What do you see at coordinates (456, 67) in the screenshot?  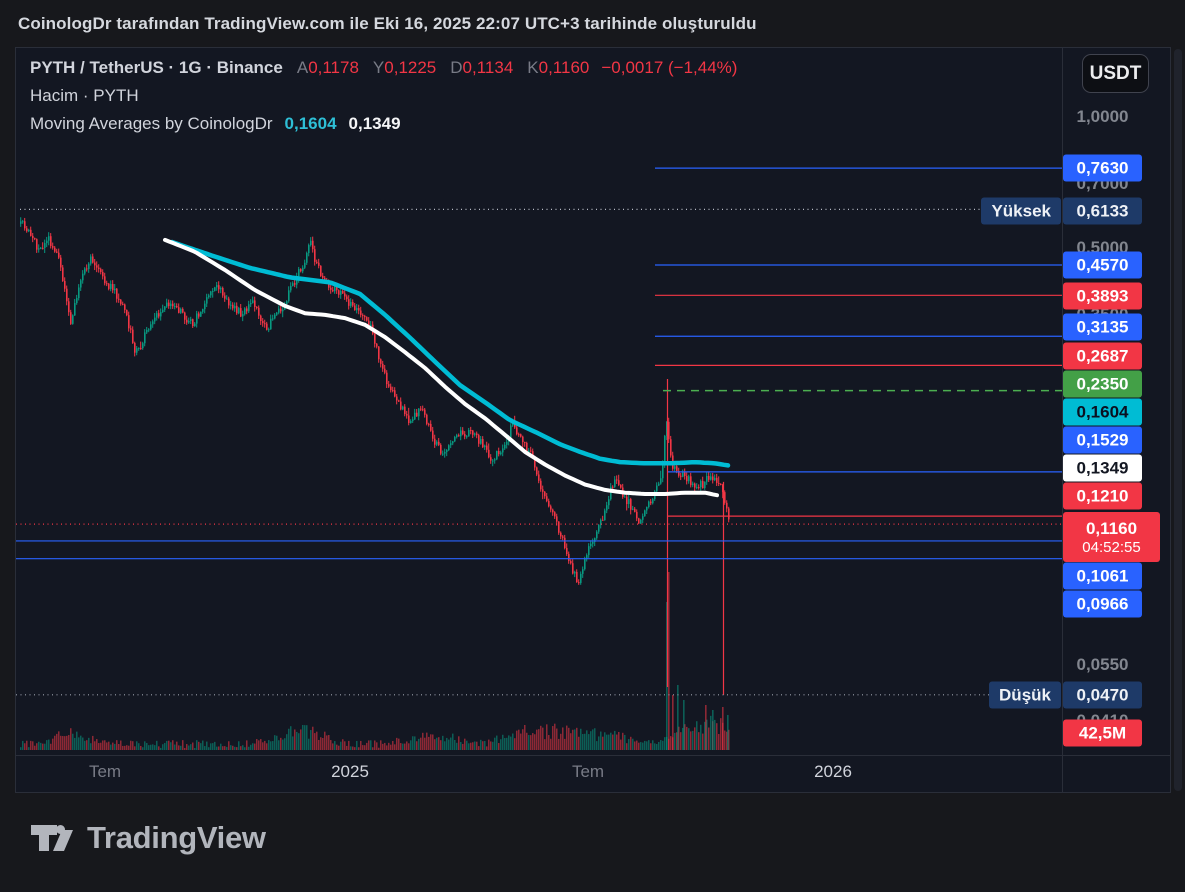 I see `ohlc-low-key: D` at bounding box center [456, 67].